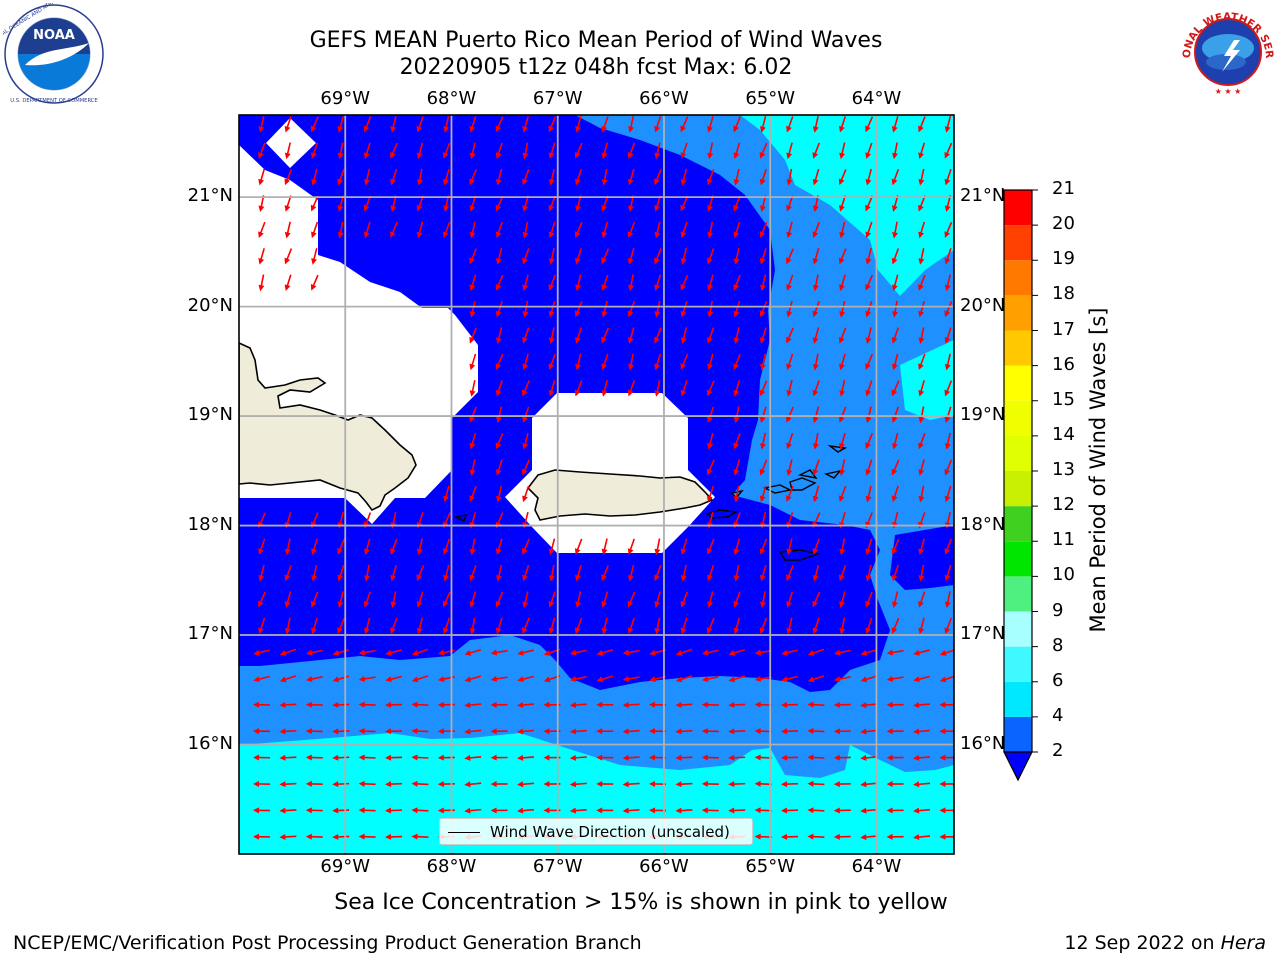 This screenshot has height=960, width=1280. Describe the element at coordinates (664, 98) in the screenshot. I see `lon-label-top: 66°W` at that location.